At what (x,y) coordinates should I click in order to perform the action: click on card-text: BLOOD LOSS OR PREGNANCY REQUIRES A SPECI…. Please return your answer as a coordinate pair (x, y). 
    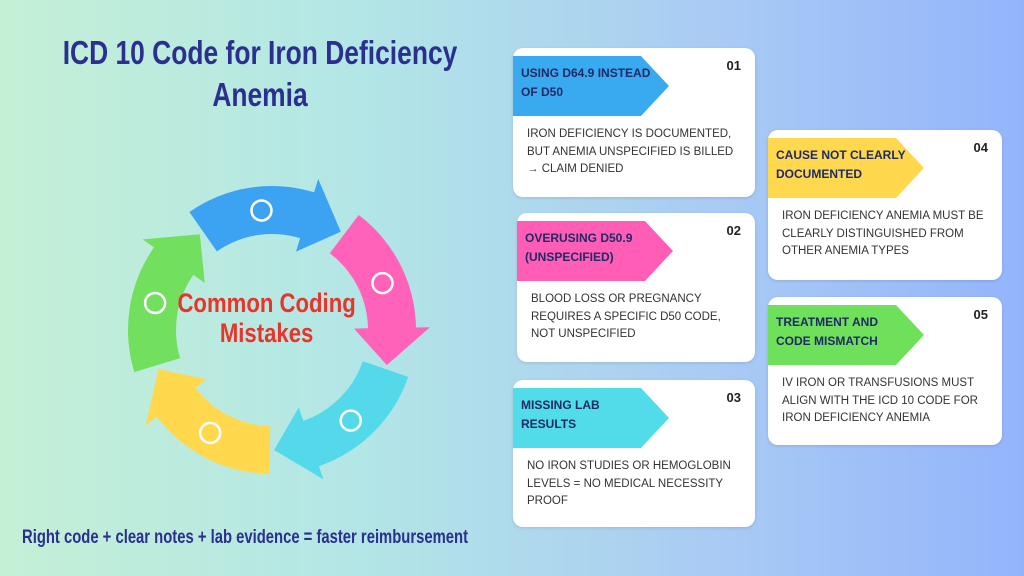
    Looking at the image, I should click on (626, 316).